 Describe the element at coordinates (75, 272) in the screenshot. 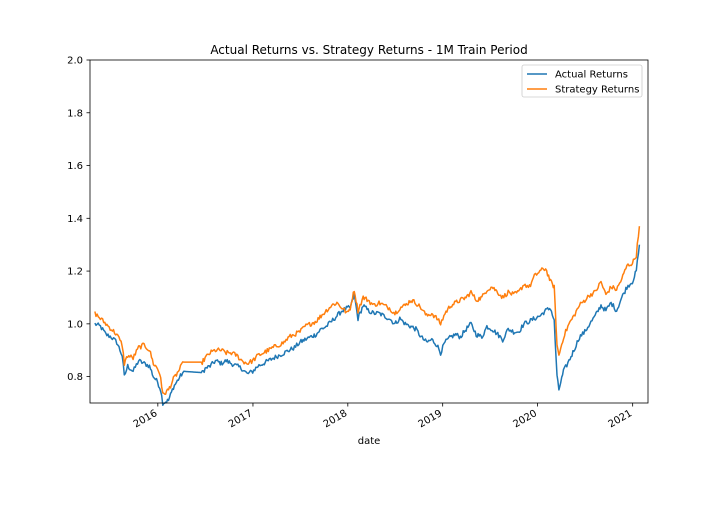

I see `y-tick-label: 1.2` at that location.